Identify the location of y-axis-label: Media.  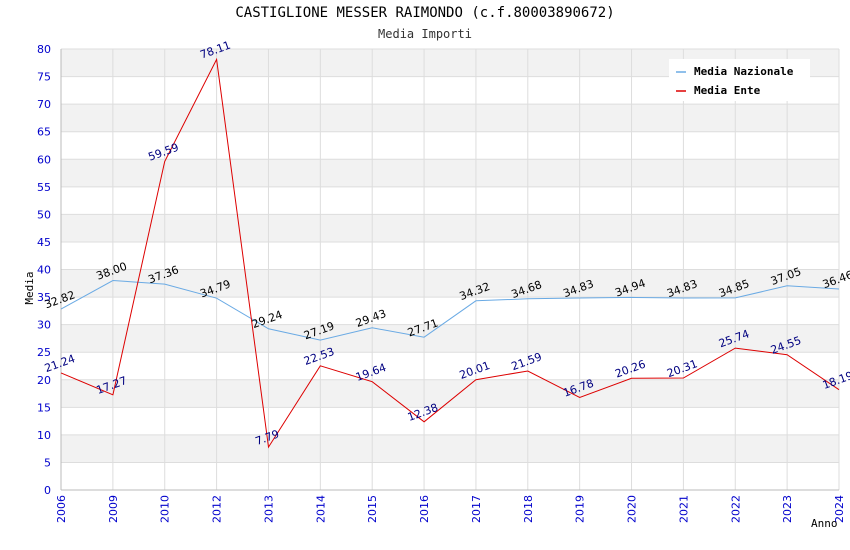
(29, 287).